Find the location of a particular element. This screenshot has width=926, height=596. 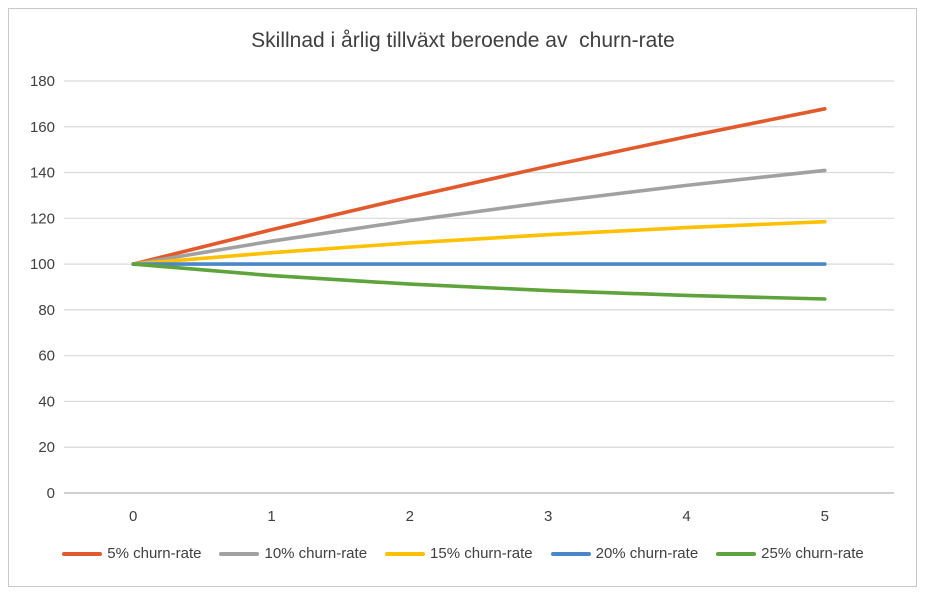

legend-label: 15% churn-rate is located at coordinates (481, 553).